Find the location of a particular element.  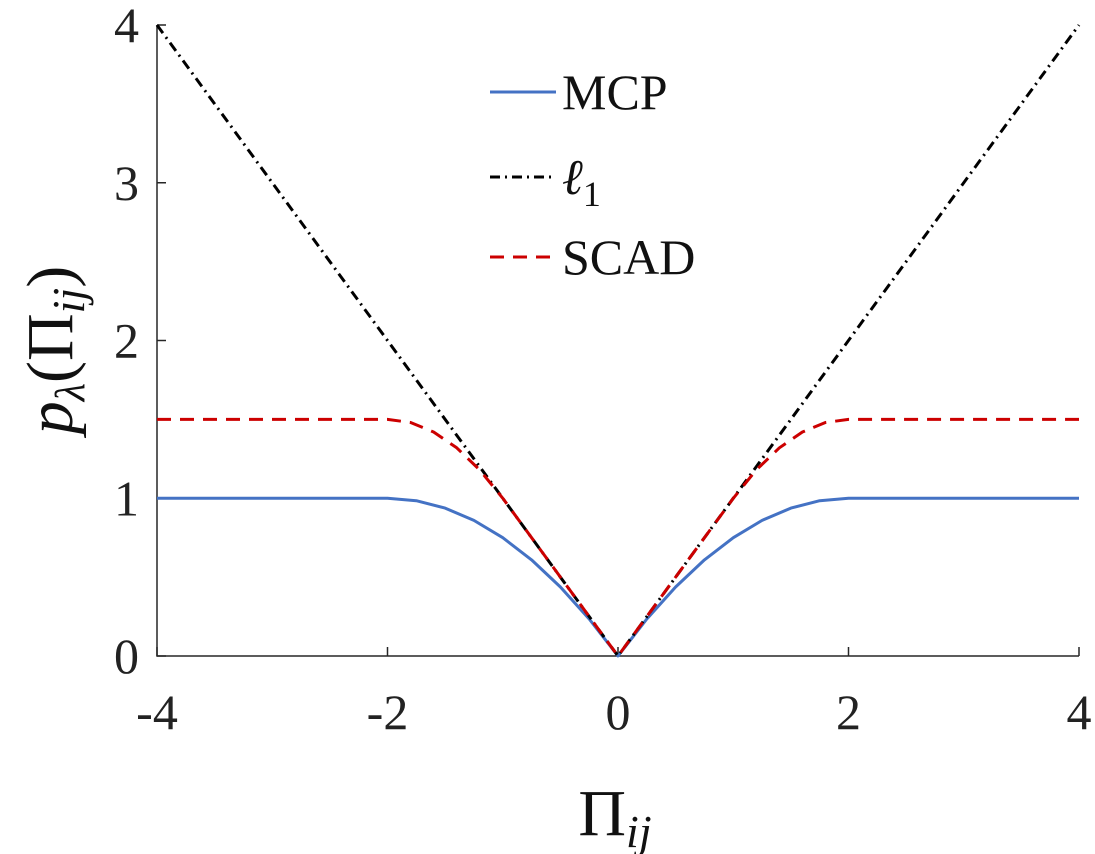

y-tick-label: 3 is located at coordinates (126, 183).